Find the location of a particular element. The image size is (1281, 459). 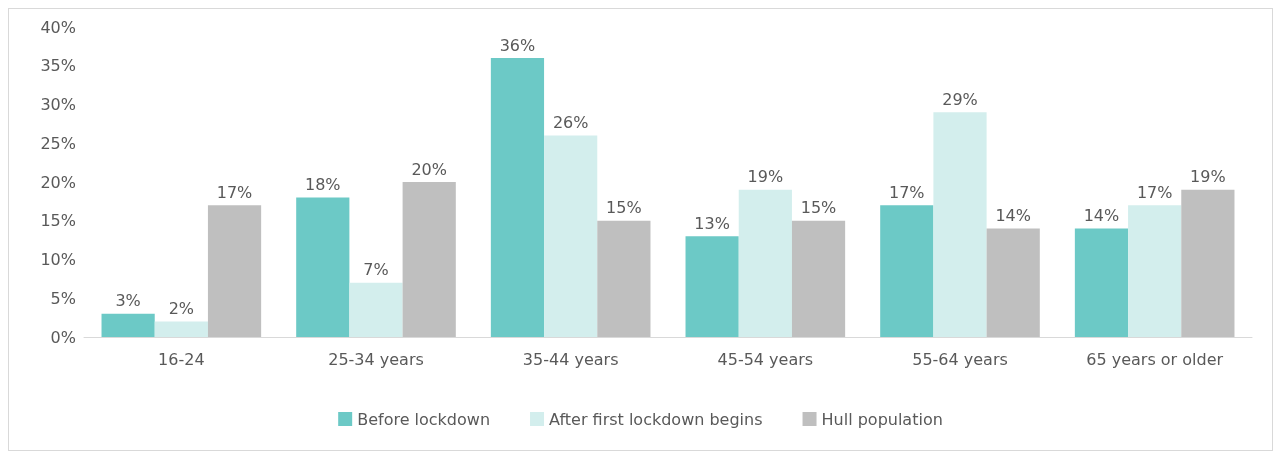

y-tick-label: 10% is located at coordinates (58, 259).